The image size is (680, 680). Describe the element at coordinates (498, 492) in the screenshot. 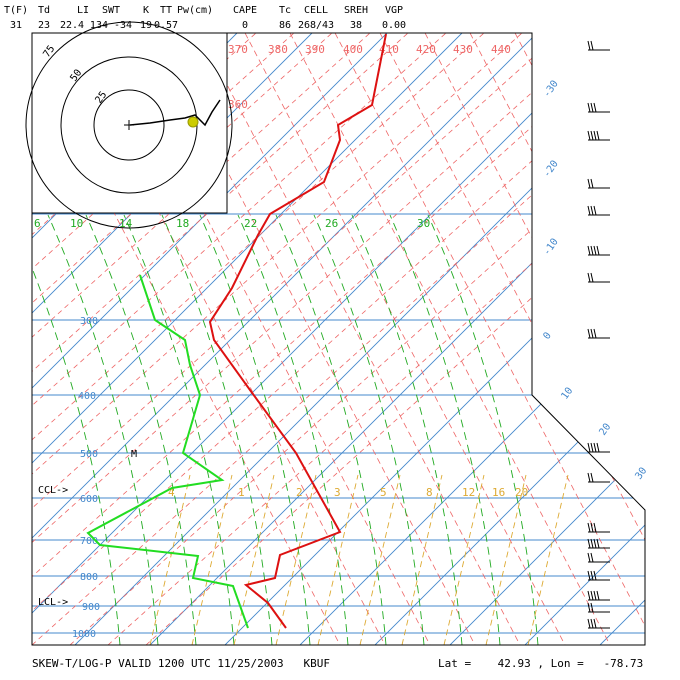

I see `mixing-ratio-label: 16` at that location.